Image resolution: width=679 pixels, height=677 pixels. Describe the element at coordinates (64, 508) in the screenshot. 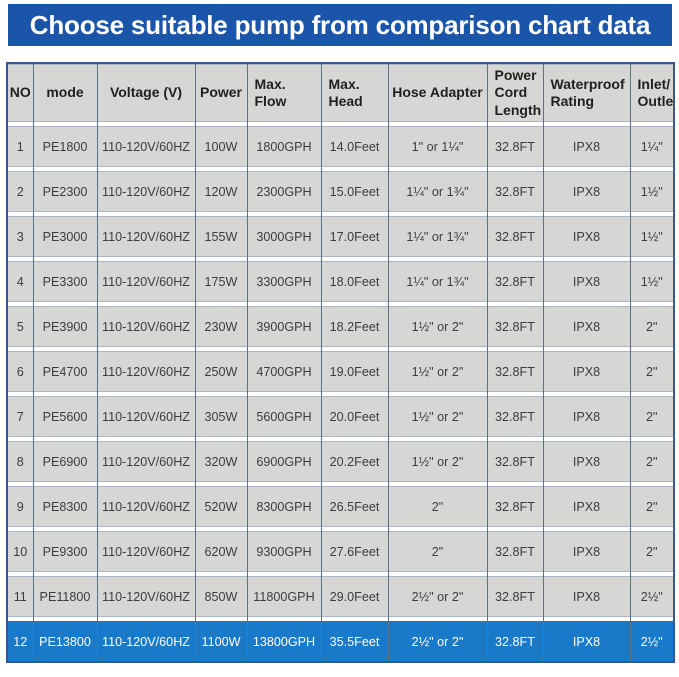

I see `table-cell: PE8300` at that location.